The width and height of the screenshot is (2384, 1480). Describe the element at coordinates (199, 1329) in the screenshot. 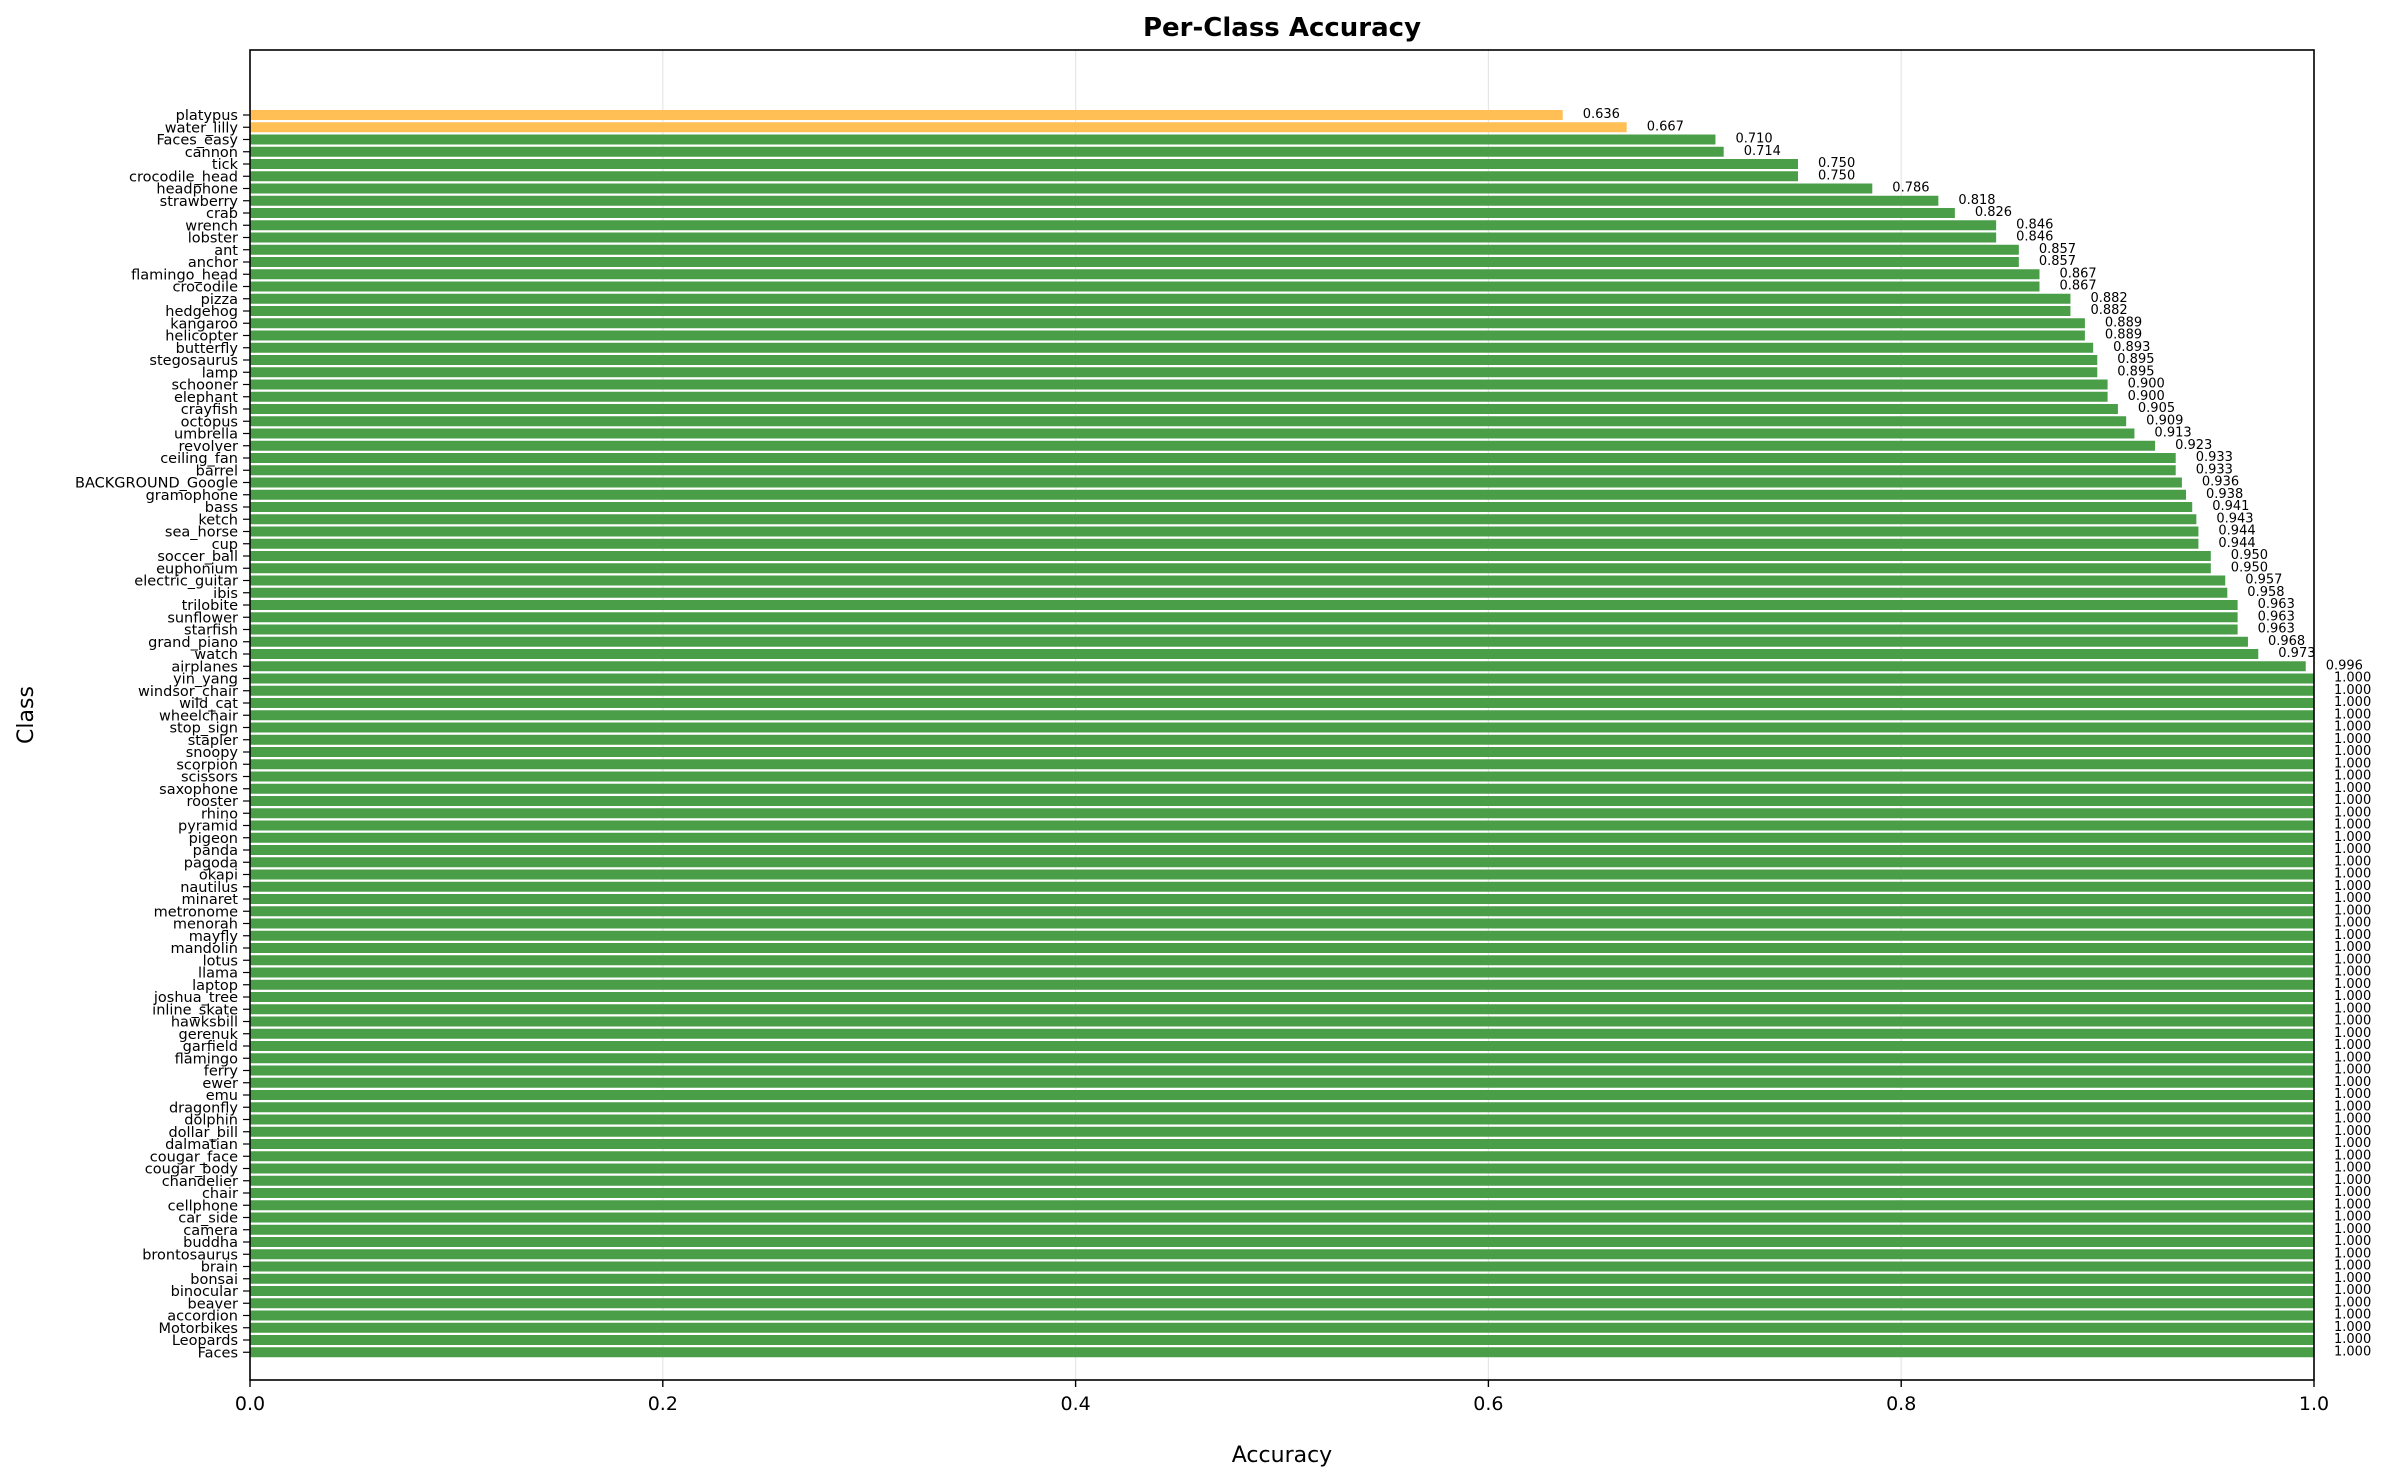

I see `y-tick-label: Motorbikes` at that location.